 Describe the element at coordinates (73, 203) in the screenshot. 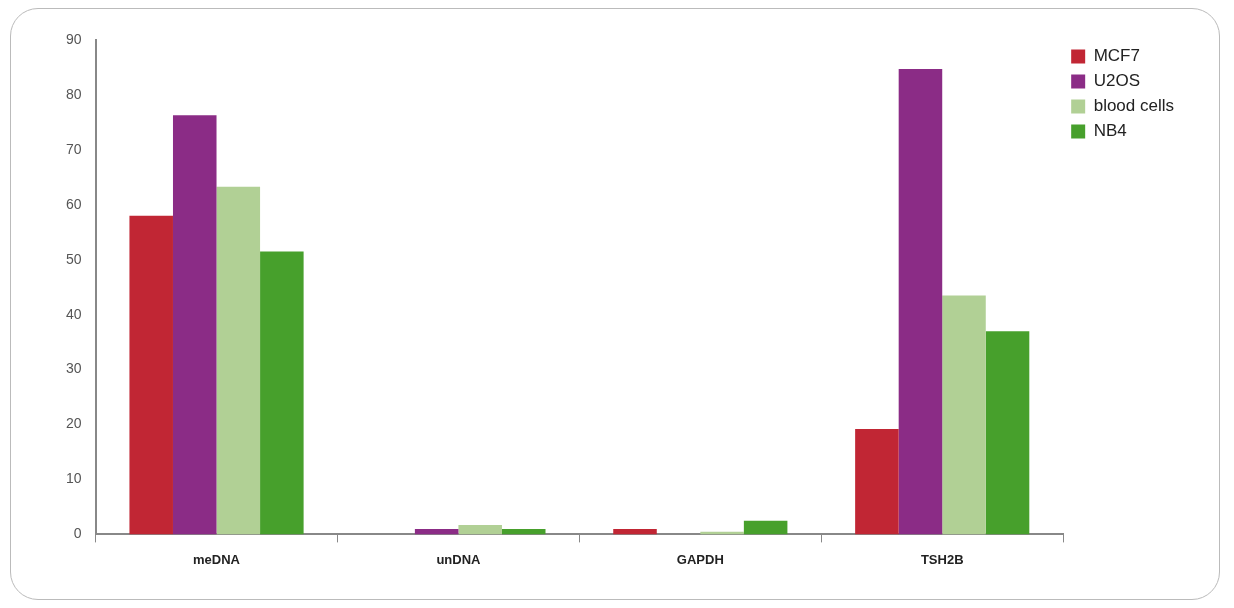

I see `y-tick-label: 60` at that location.